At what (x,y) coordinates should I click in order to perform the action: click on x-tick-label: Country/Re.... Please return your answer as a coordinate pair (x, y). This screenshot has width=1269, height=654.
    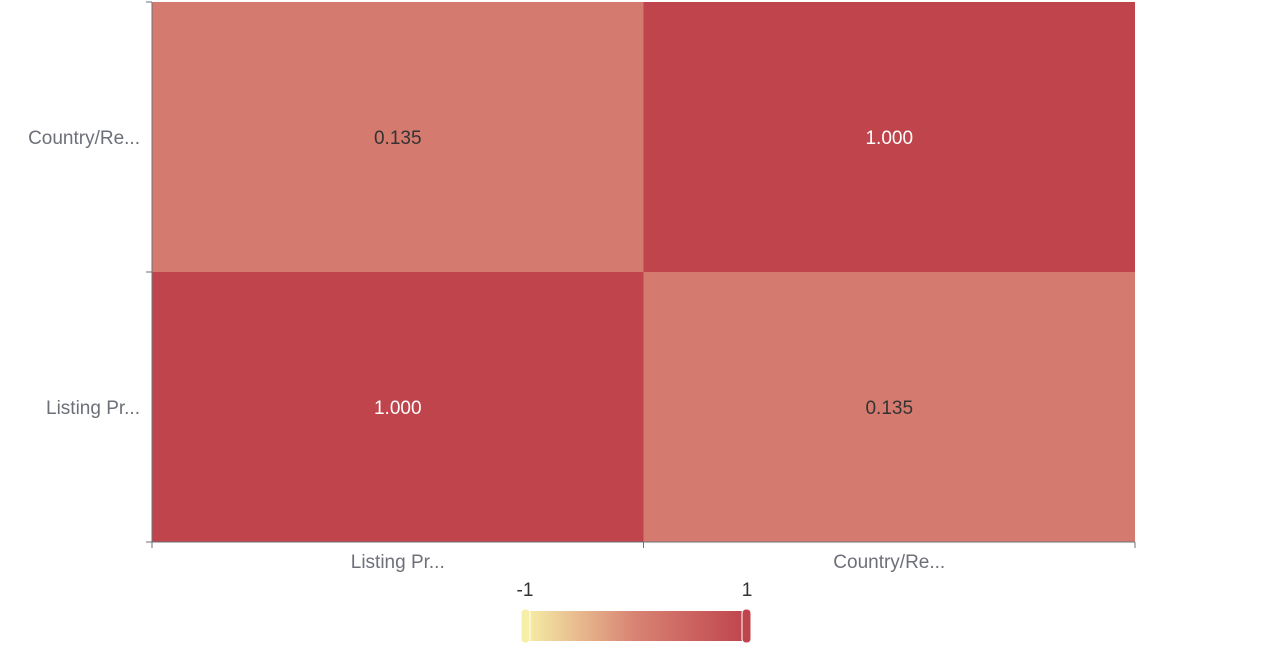
    Looking at the image, I should click on (889, 562).